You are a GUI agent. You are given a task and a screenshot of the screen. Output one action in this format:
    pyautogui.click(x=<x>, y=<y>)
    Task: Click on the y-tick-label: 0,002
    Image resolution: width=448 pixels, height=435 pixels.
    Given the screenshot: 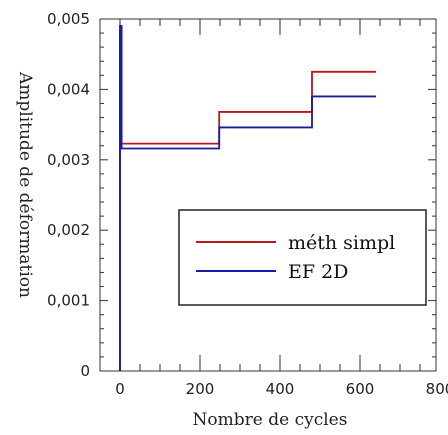 What is the action you would take?
    pyautogui.click(x=68, y=230)
    